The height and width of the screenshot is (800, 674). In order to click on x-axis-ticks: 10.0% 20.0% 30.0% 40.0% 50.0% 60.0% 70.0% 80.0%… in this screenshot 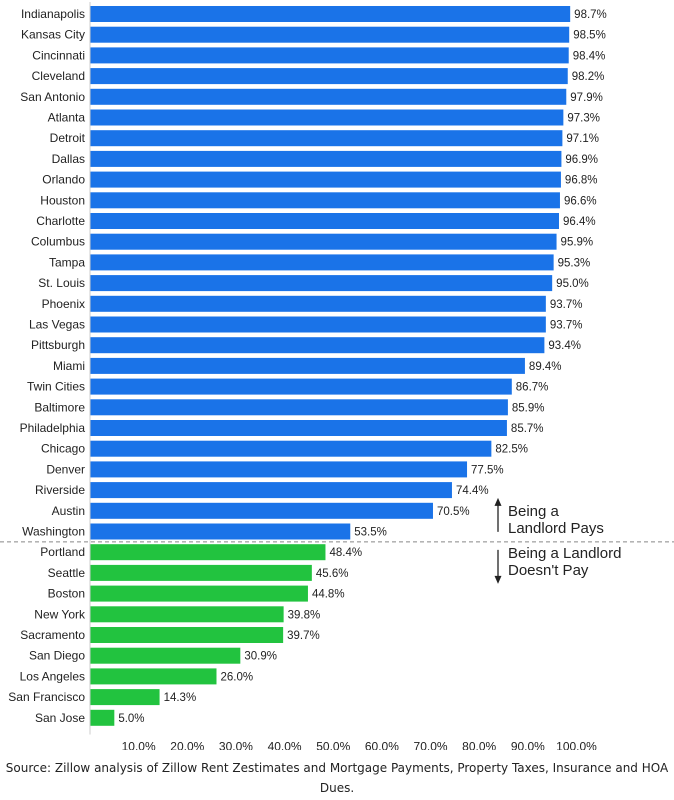, I will do `click(360, 745)`.